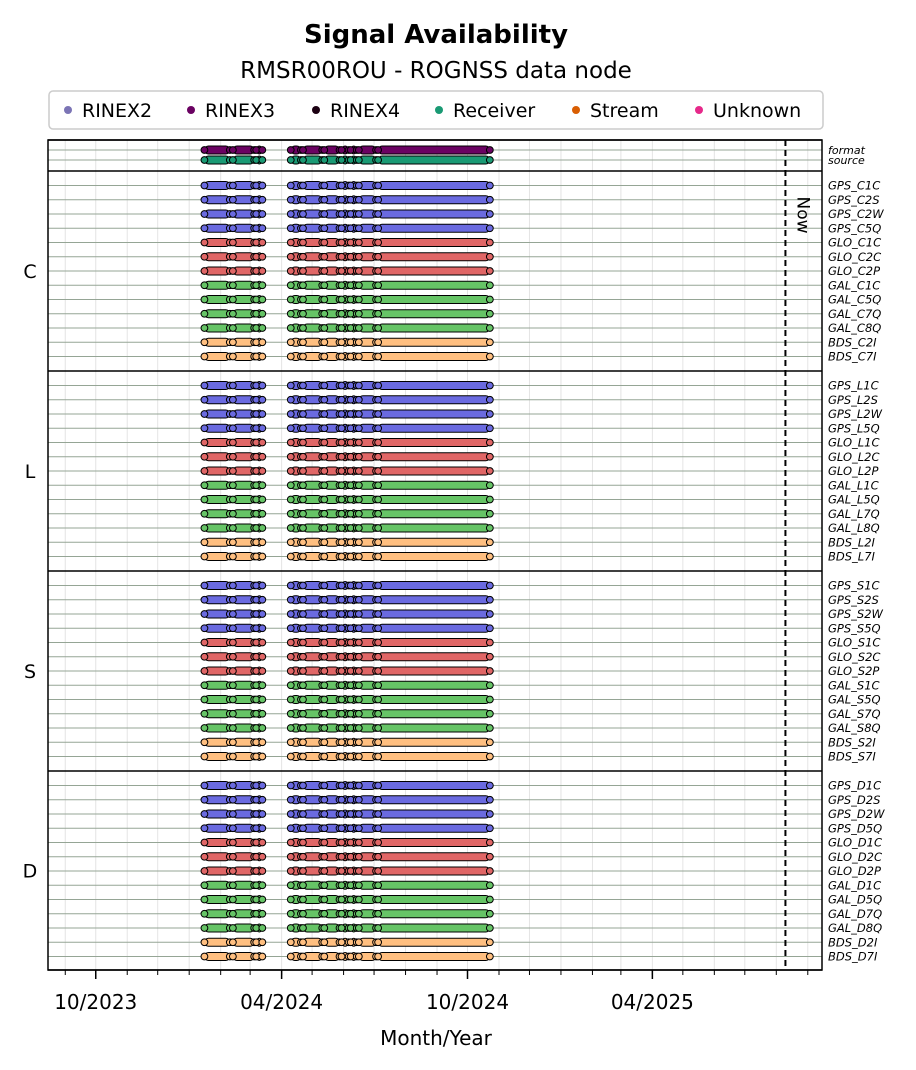  Describe the element at coordinates (854, 514) in the screenshot. I see `row-label-gal_l7q: GAL_L7Q` at that location.